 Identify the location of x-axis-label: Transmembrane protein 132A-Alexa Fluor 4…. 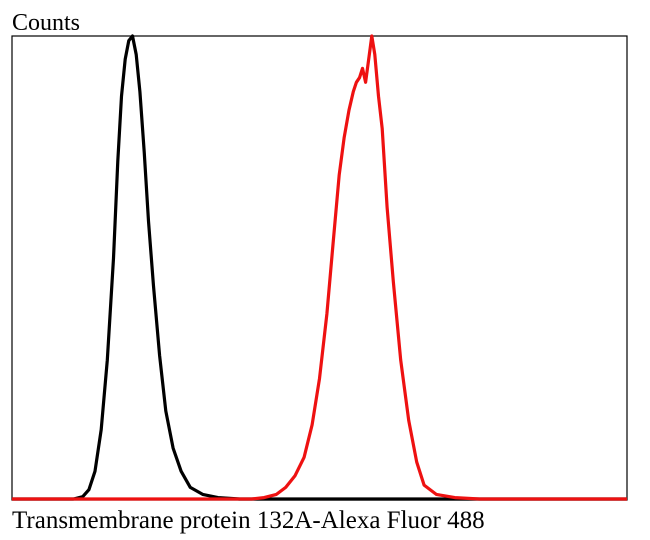
(248, 520).